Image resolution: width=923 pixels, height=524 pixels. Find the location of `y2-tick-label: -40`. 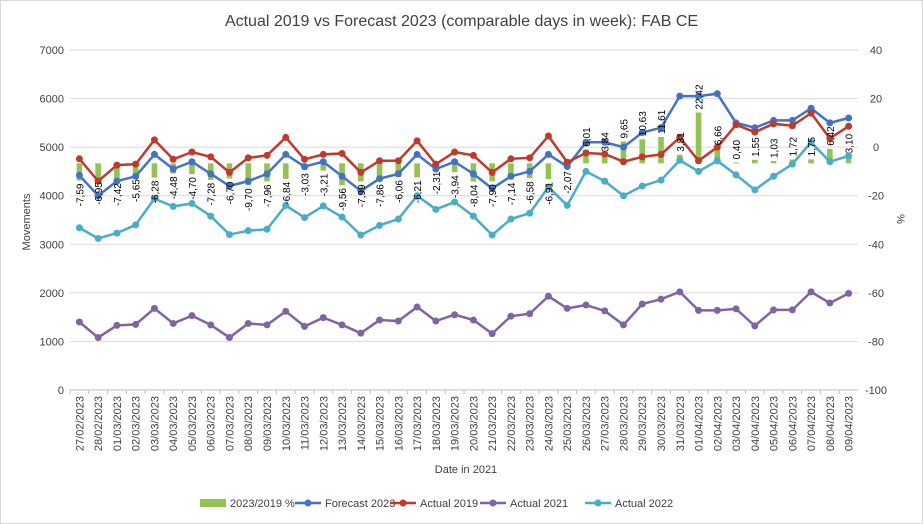

y2-tick-label: -40 is located at coordinates (876, 245).